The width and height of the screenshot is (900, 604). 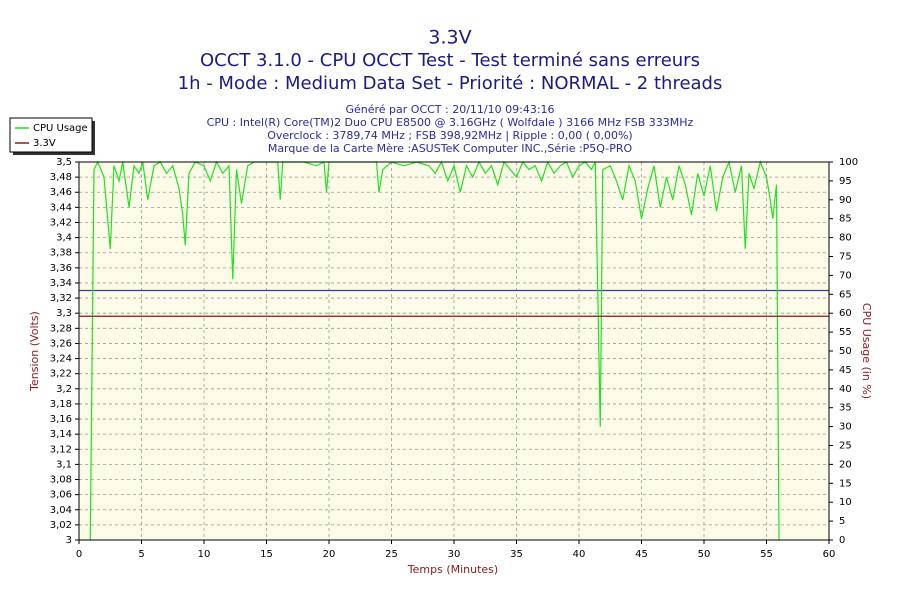 I want to click on x-tick-label: 60, so click(x=829, y=554).